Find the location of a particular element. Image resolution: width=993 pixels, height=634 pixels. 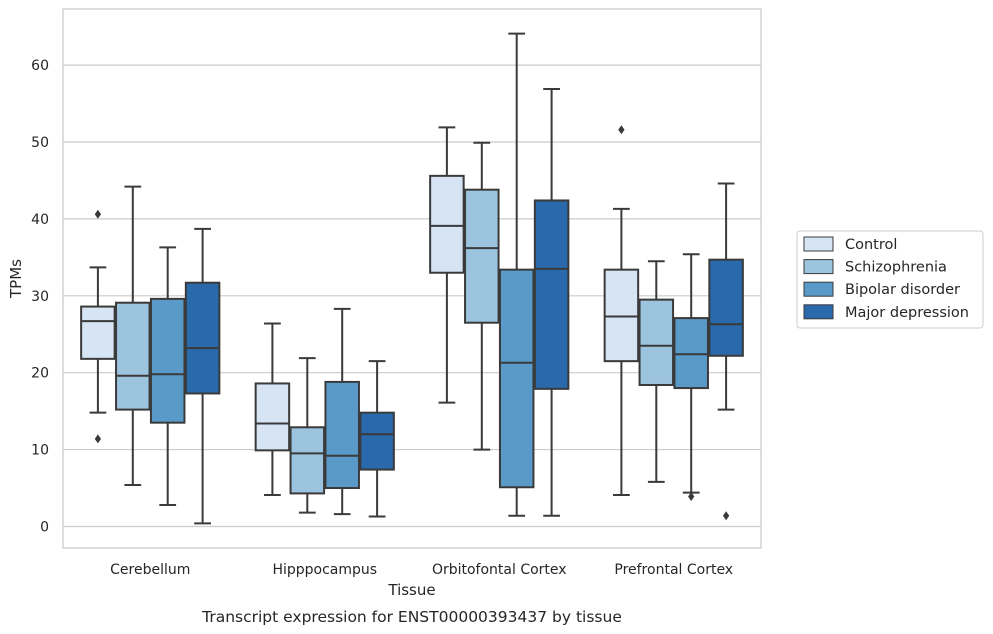

y-tick-label-50: 50 is located at coordinates (40, 143).